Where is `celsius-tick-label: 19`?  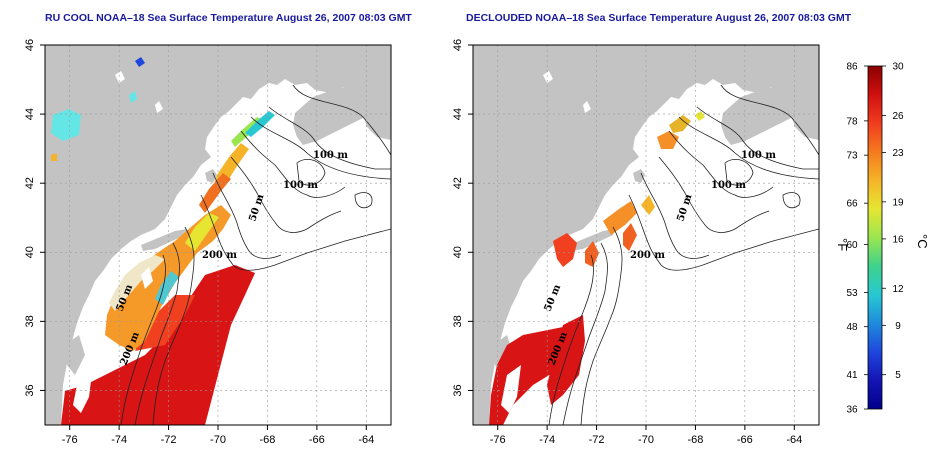
celsius-tick-label: 19 is located at coordinates (898, 202).